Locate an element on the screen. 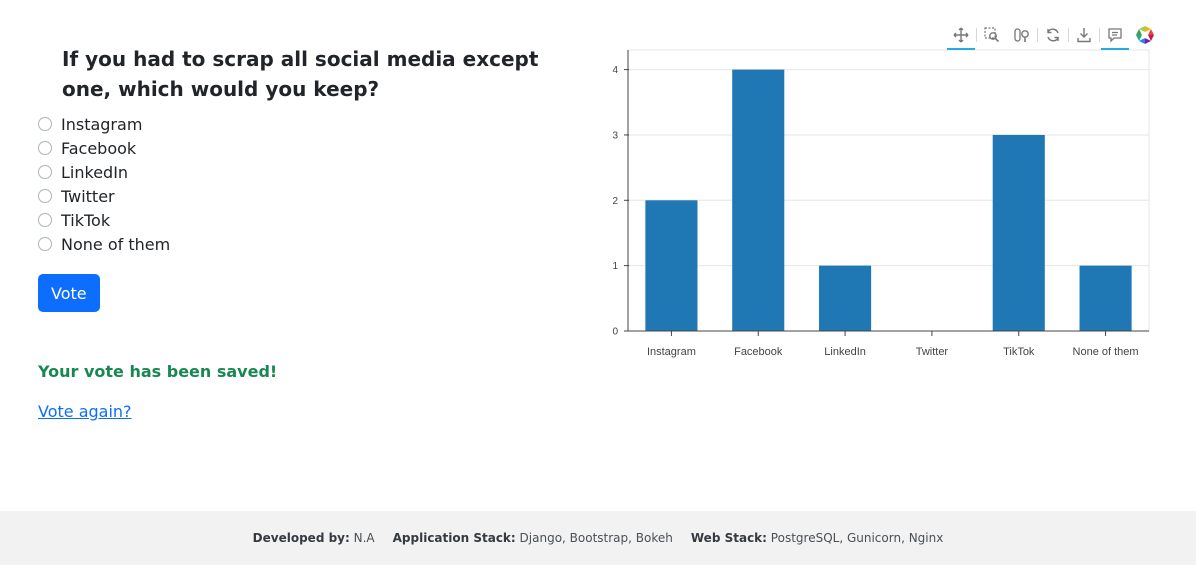 The width and height of the screenshot is (1196, 580). choice-label: Instagram is located at coordinates (102, 124).